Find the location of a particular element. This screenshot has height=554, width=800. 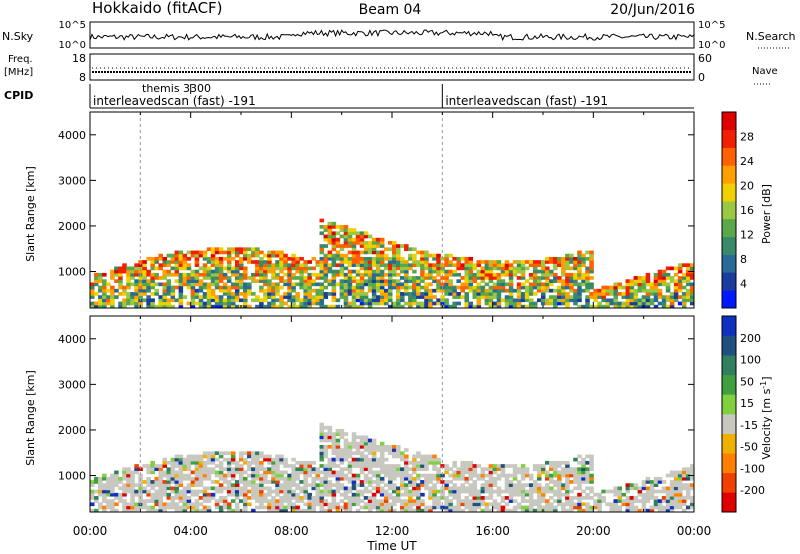

y-tick-label: 3000 is located at coordinates (72, 384).